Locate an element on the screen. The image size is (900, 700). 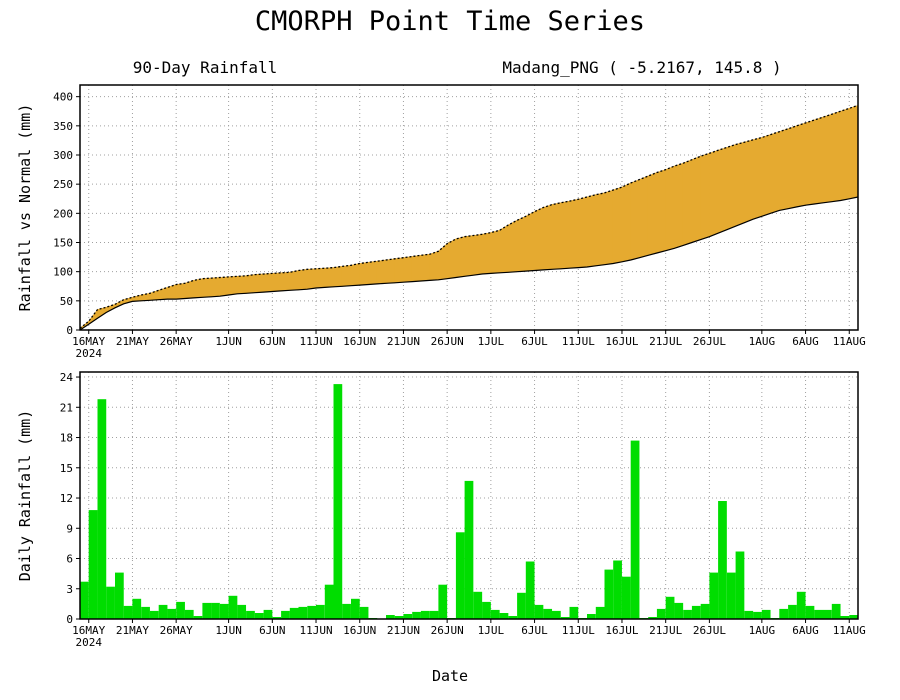
bottom-ytick-label: 18 is located at coordinates (66, 438).